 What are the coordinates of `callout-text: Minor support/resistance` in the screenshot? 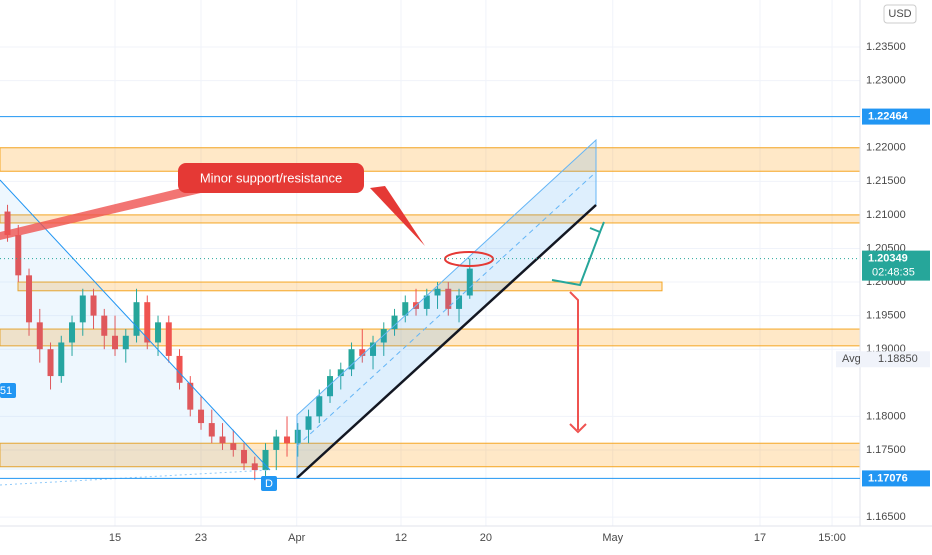 It's located at (271, 177).